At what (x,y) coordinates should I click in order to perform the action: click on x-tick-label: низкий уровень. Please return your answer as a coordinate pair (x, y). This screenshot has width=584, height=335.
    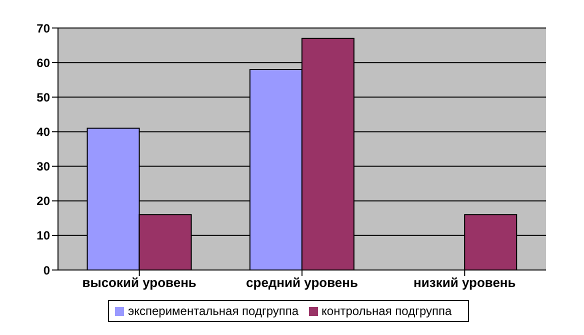
    Looking at the image, I should click on (465, 282).